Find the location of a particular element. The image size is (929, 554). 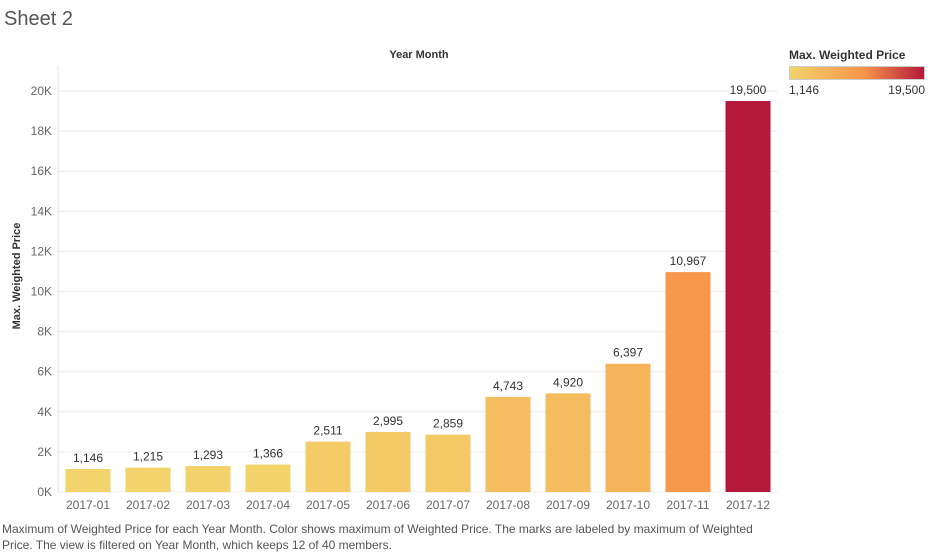

x-tick-label: 2017-04 is located at coordinates (268, 505).